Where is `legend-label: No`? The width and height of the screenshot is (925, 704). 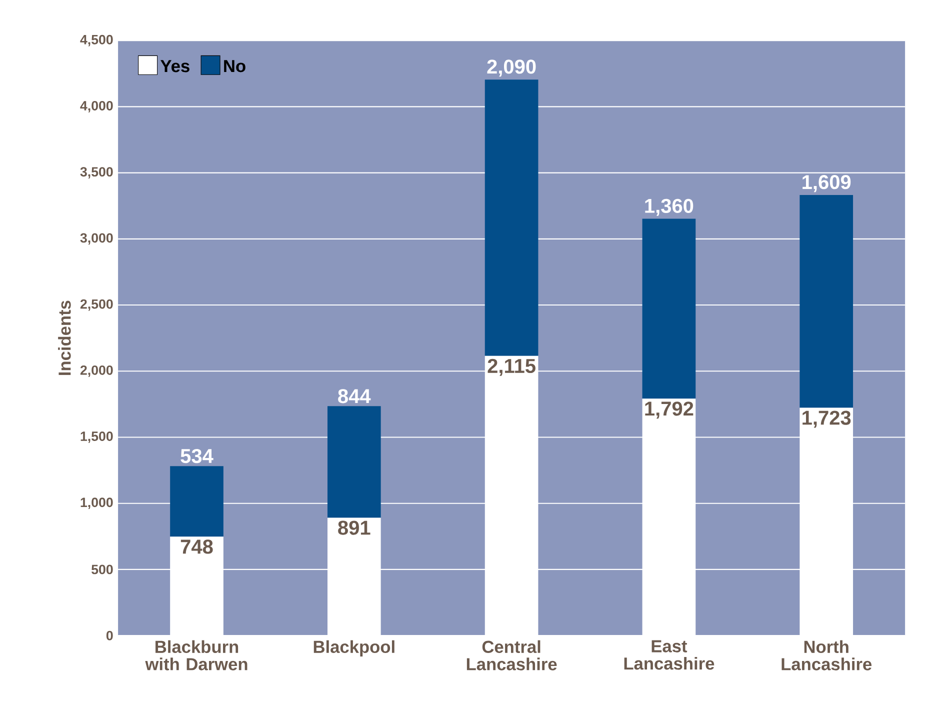
legend-label: No is located at coordinates (235, 66).